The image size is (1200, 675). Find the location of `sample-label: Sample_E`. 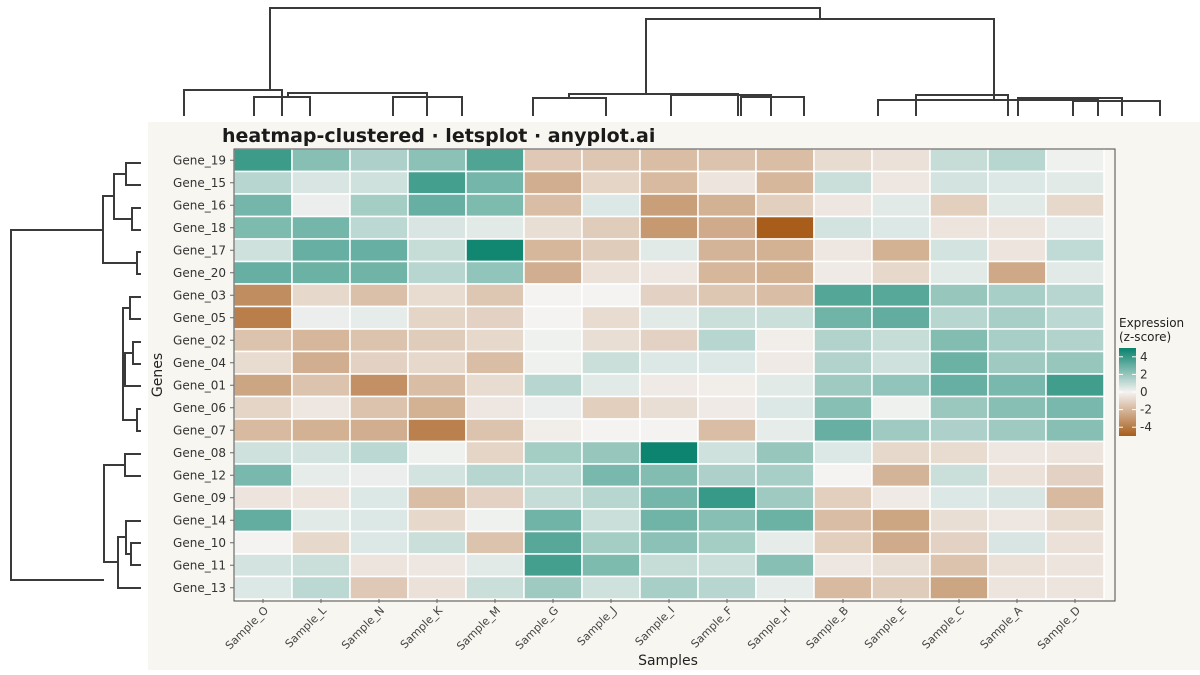

sample-label: Sample_E is located at coordinates (885, 627).